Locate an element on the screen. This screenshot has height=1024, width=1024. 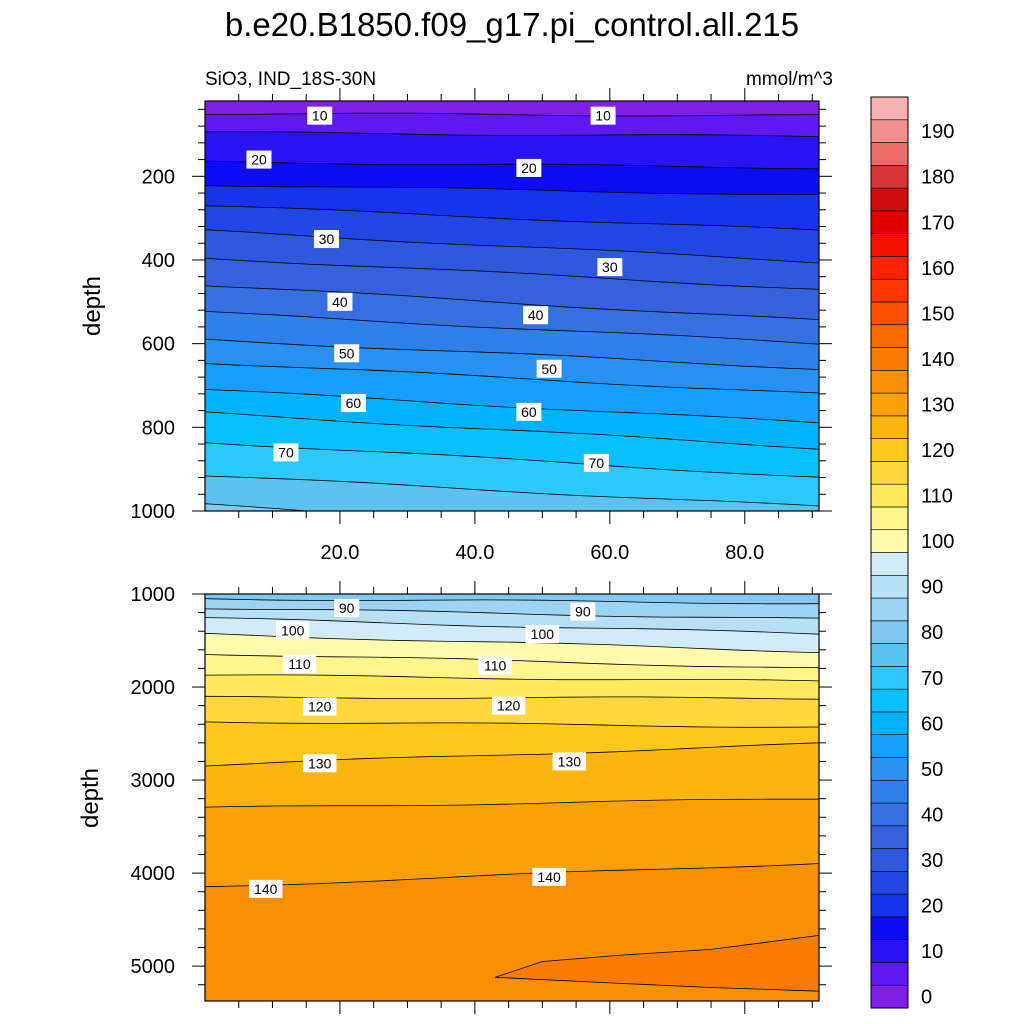
svg-text: 100 is located at coordinates (293, 630).